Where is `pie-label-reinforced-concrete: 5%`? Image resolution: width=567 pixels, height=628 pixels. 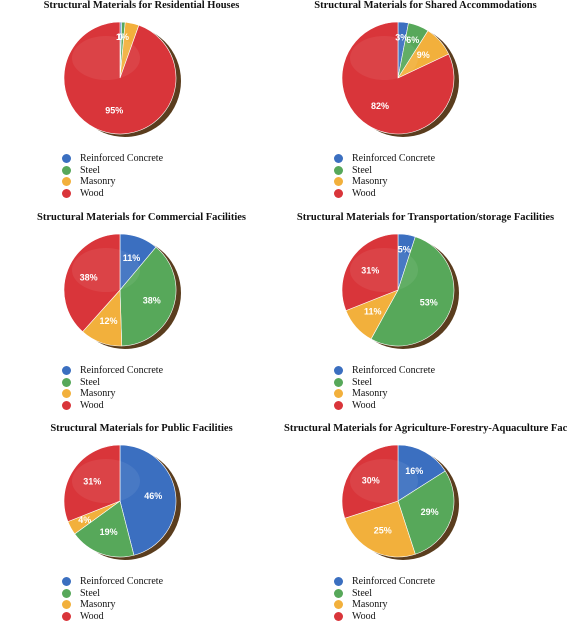 pie-label-reinforced-concrete: 5% is located at coordinates (404, 250).